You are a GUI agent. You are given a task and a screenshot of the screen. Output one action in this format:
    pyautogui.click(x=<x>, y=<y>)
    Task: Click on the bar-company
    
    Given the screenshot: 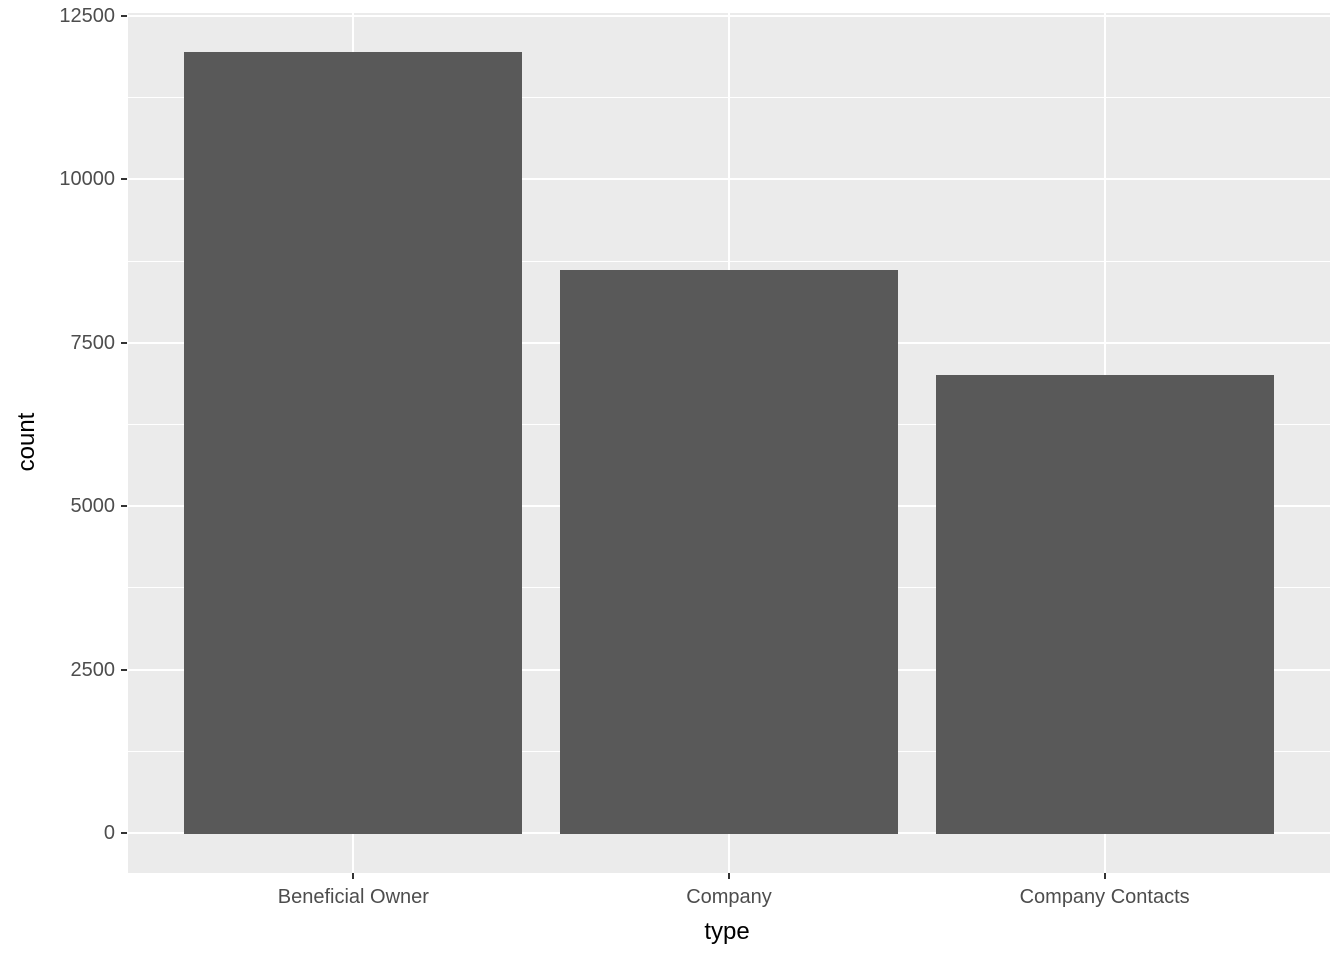 What is the action you would take?
    pyautogui.click(x=729, y=551)
    